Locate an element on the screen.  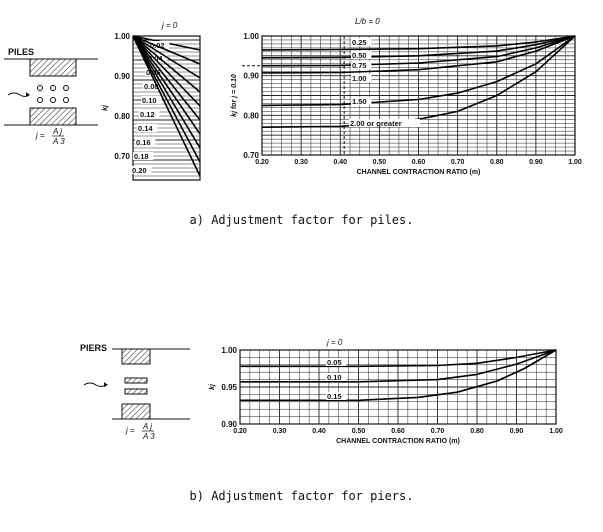
x-tick-label: 0.70 is located at coordinates (438, 431).